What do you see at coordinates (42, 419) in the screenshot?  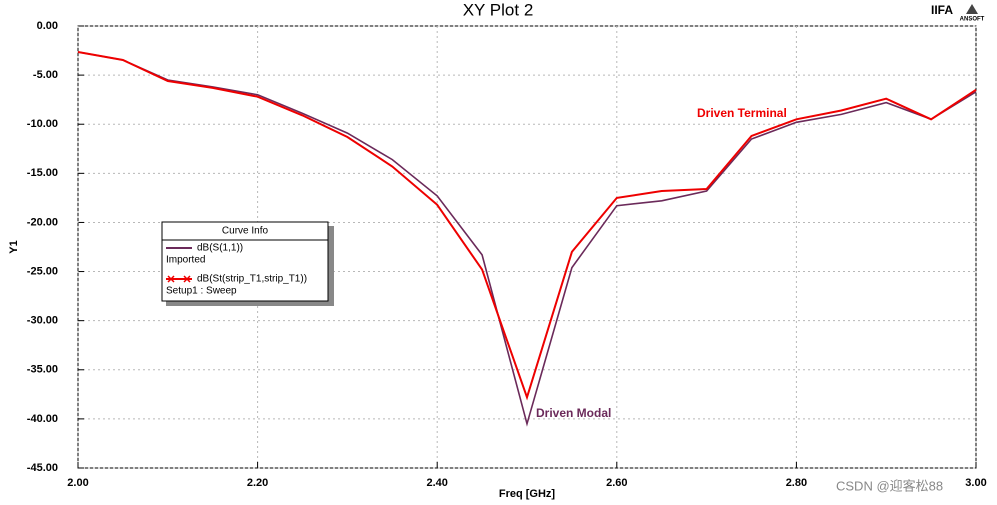 I see `y-tick-label: -40.00` at bounding box center [42, 419].